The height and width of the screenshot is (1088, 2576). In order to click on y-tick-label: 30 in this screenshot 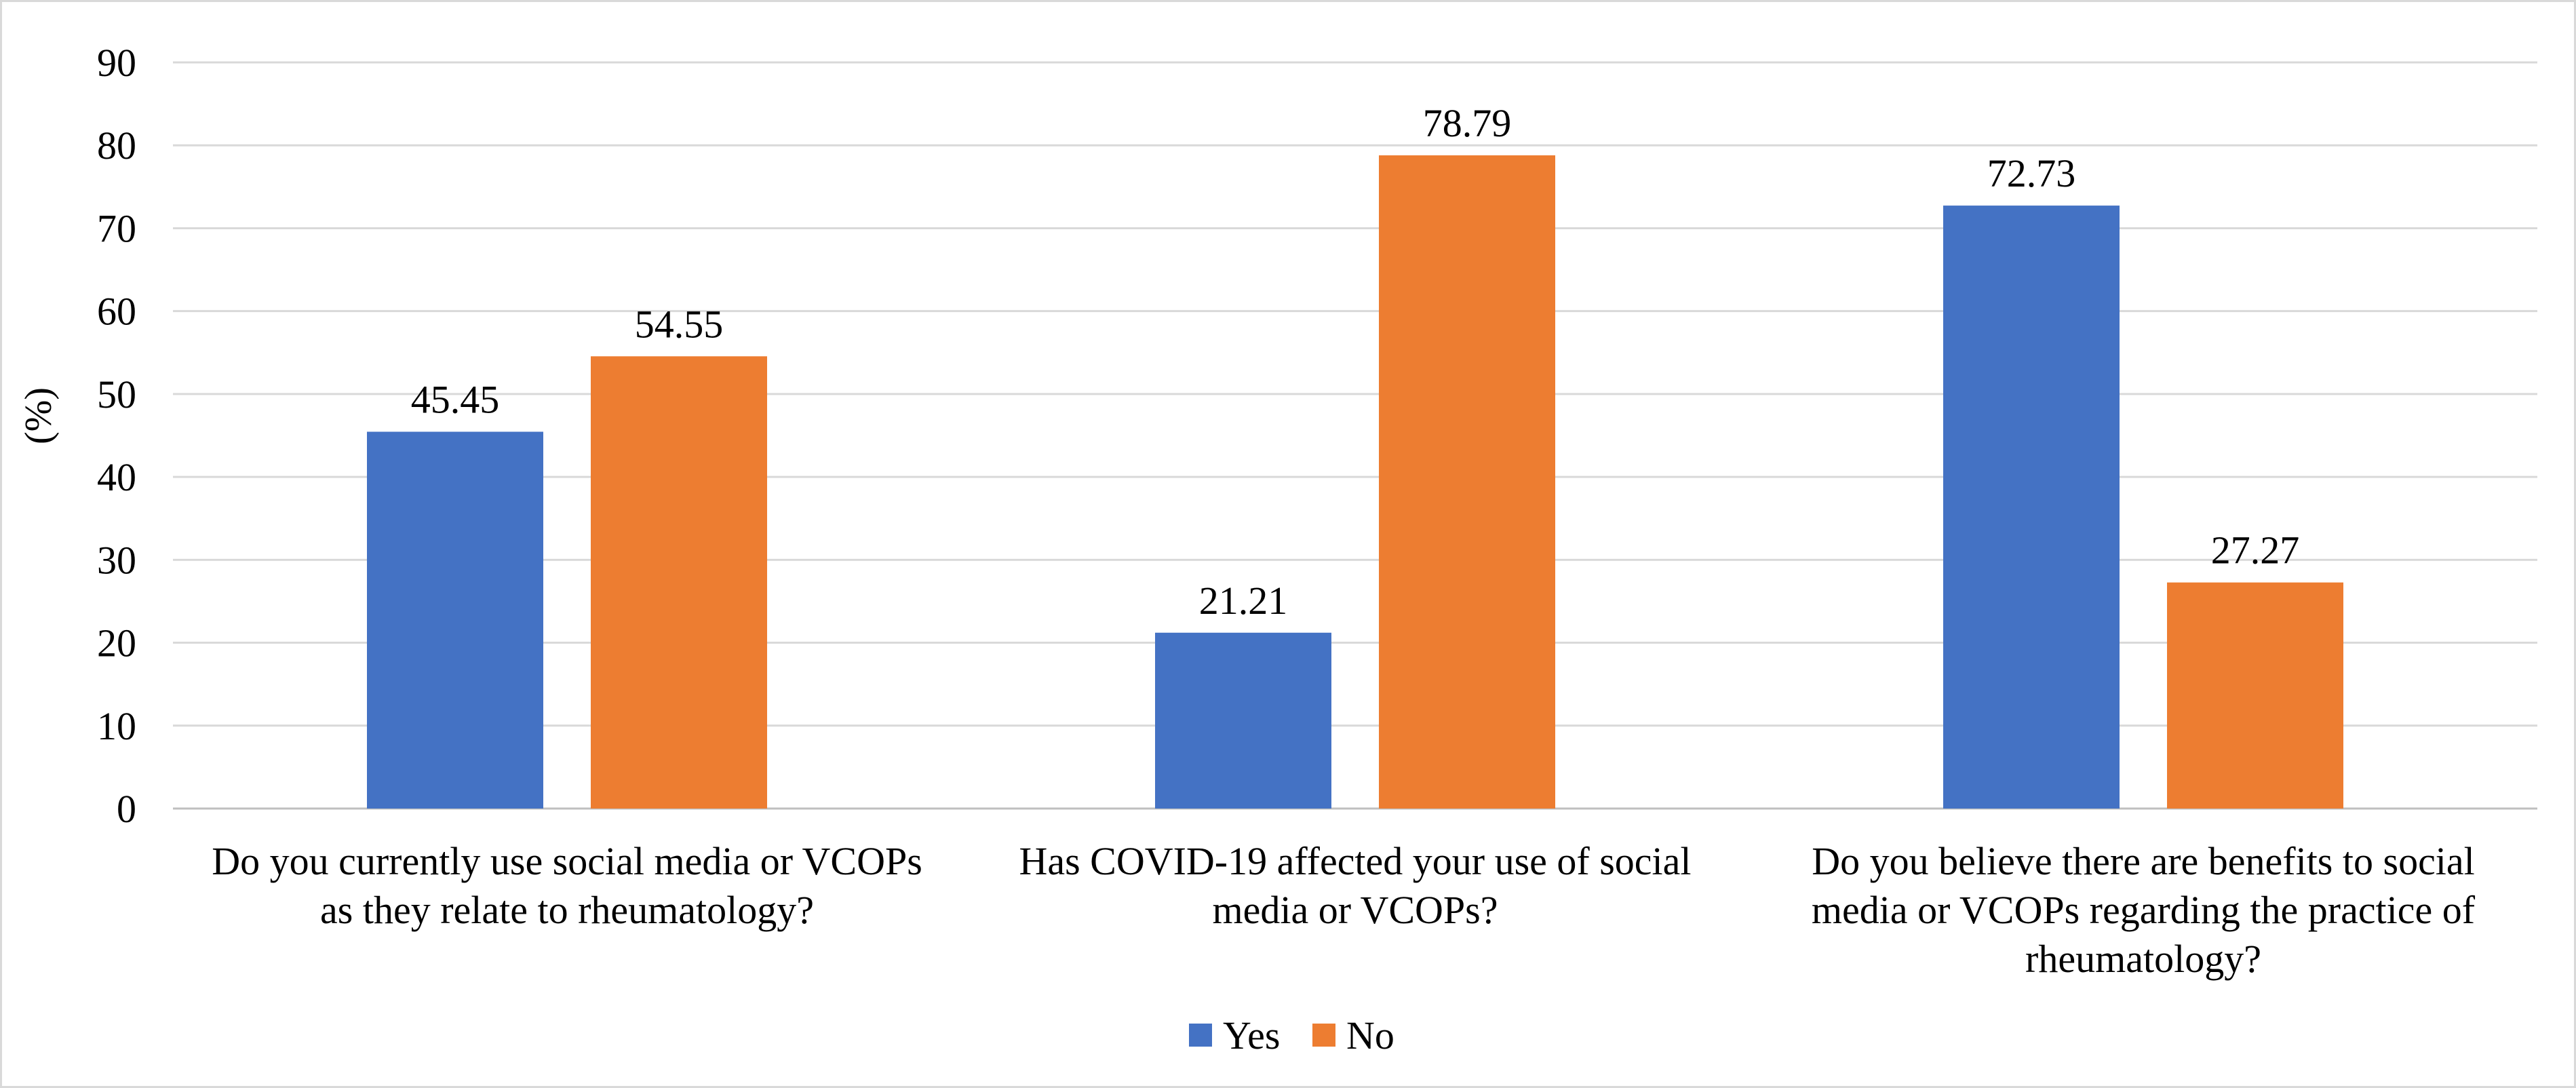, I will do `click(116, 560)`.